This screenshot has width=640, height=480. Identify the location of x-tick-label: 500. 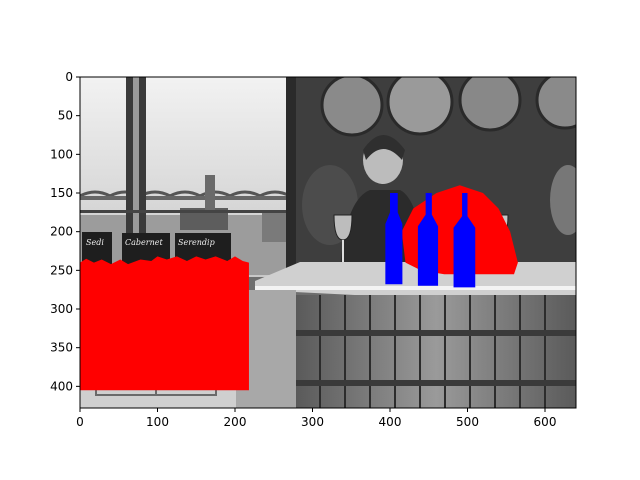
(467, 422).